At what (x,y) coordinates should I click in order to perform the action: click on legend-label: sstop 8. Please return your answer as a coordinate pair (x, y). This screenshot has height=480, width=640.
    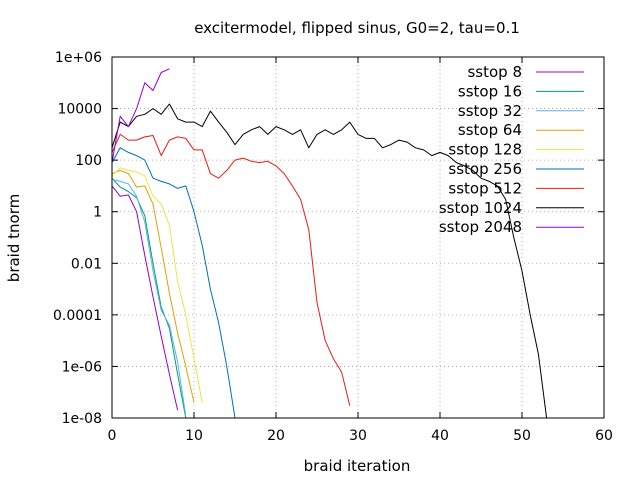
    Looking at the image, I should click on (494, 72).